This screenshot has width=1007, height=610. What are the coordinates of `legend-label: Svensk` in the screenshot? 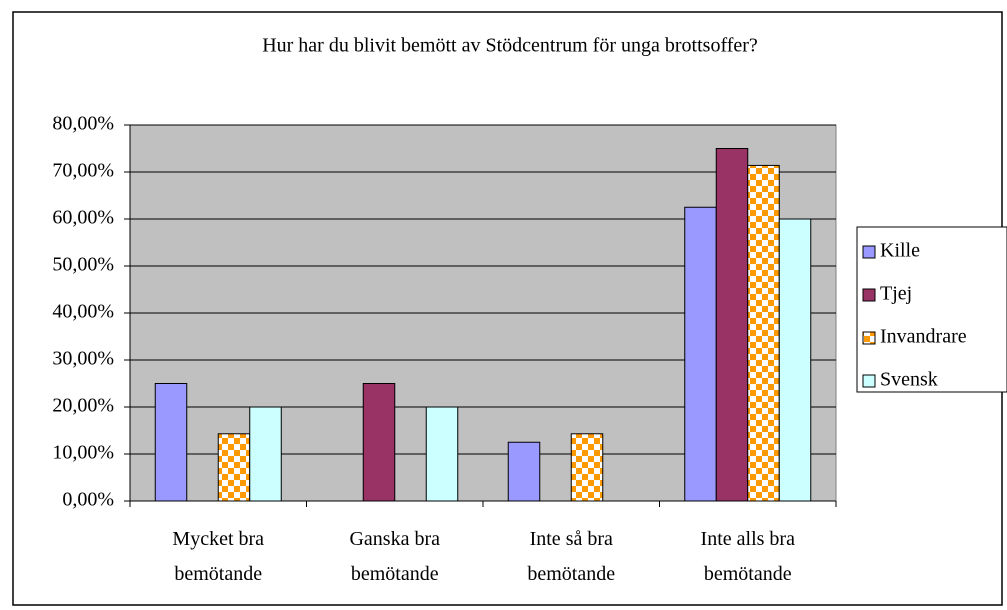 It's located at (909, 380).